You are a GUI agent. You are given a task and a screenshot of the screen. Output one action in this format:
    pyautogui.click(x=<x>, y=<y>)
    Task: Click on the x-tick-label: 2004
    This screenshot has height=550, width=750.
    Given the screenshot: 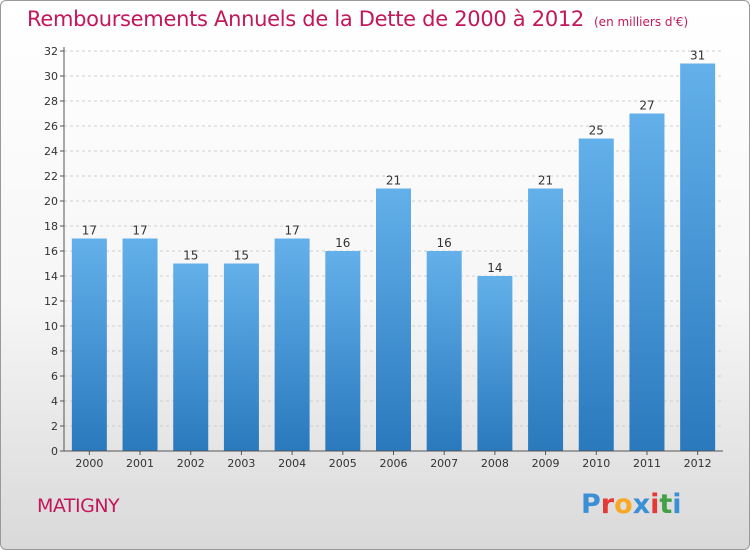 What is the action you would take?
    pyautogui.click(x=292, y=463)
    